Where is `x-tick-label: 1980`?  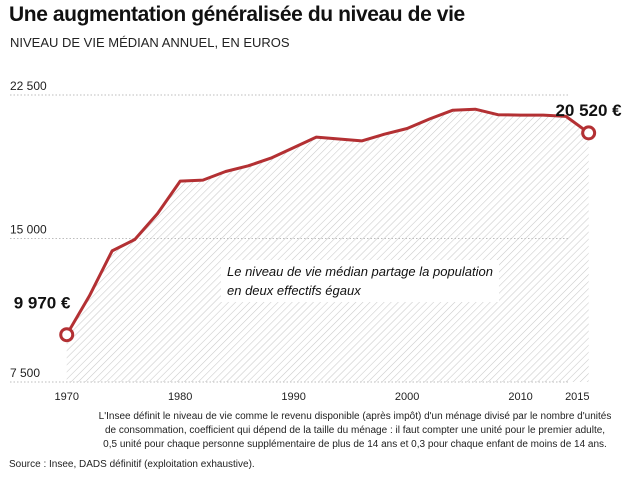 x-tick-label: 1980 is located at coordinates (180, 397).